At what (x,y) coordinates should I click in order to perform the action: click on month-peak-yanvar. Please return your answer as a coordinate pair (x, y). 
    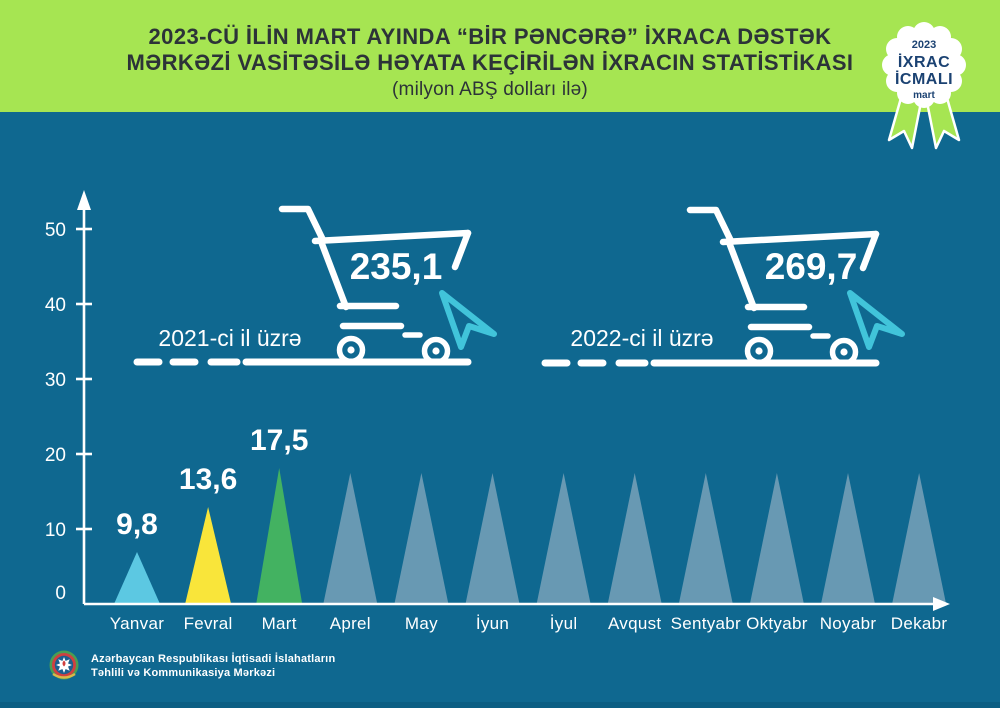
    Looking at the image, I should click on (137, 578).